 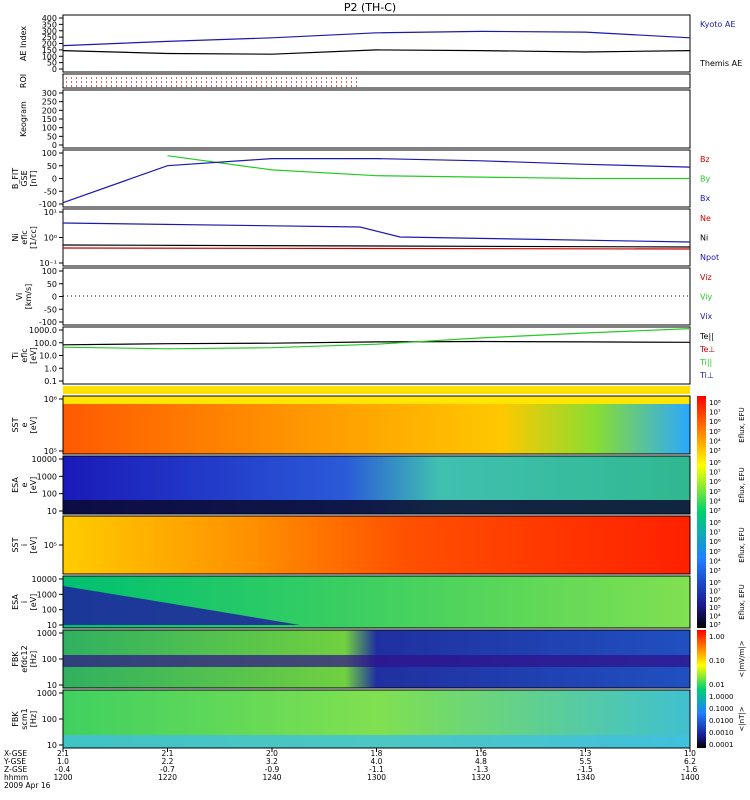 What do you see at coordinates (376, 485) in the screenshot?
I see `panel-frame-esa1` at bounding box center [376, 485].